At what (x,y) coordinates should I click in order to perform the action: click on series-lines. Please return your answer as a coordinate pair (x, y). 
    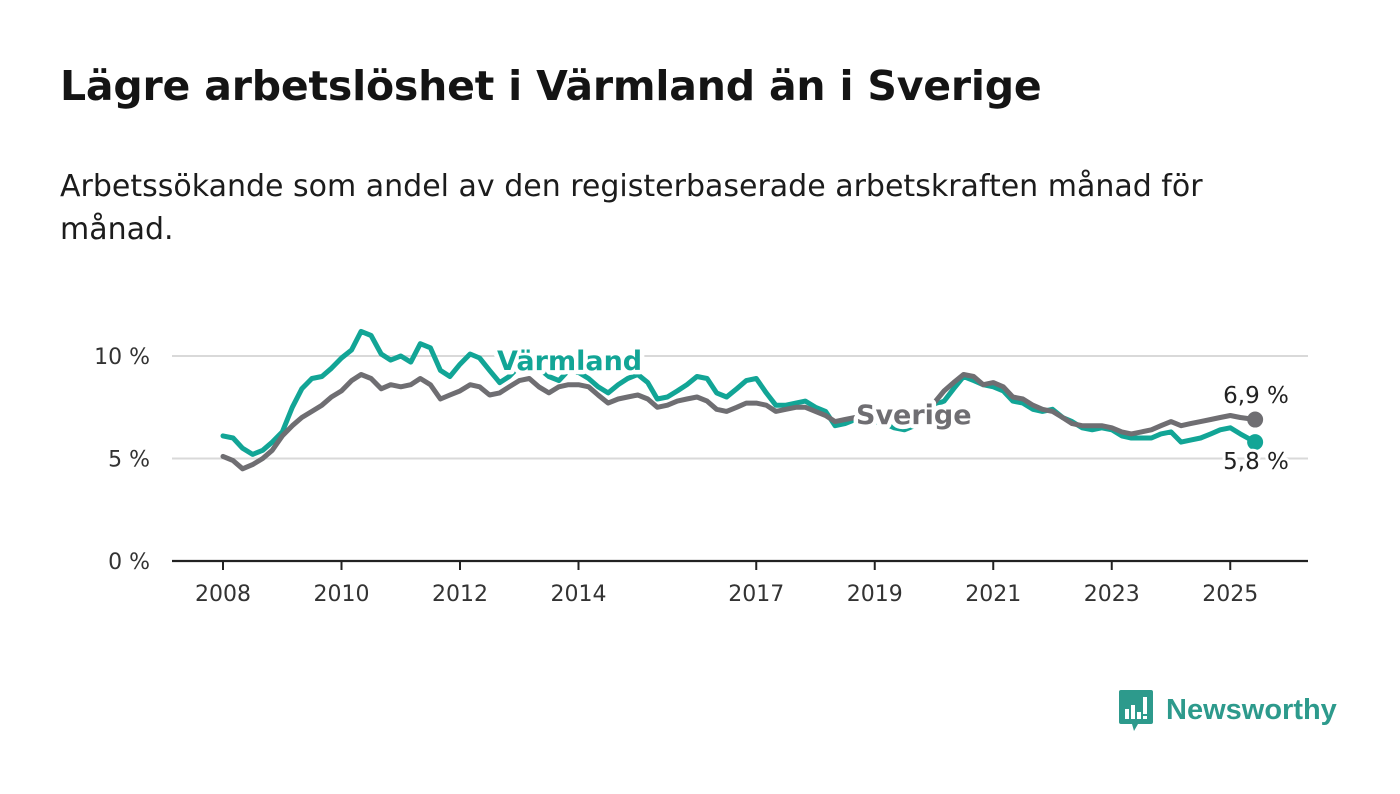
    Looking at the image, I should click on (742, 400).